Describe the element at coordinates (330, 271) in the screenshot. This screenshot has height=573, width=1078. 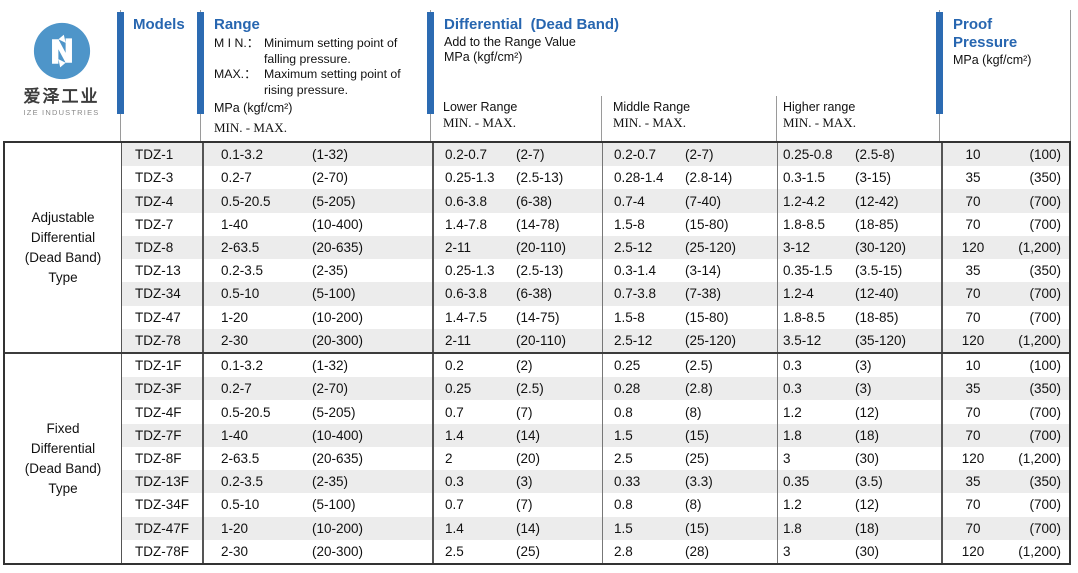
I see `kgf-value: (2-35)` at that location.